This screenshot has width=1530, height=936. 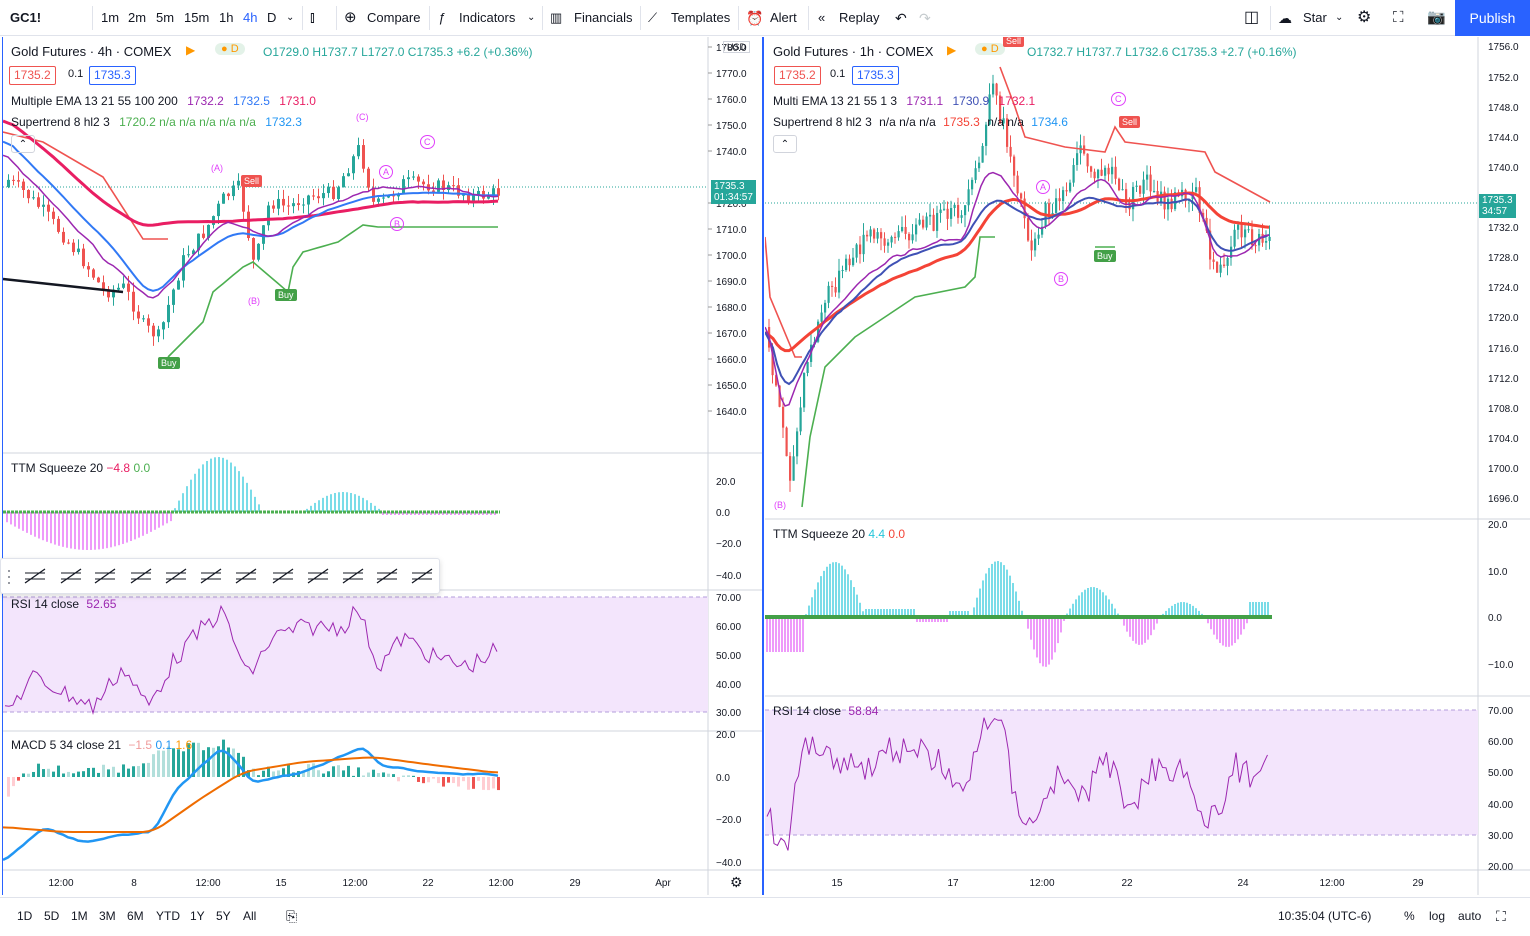 I want to click on horizontal-ray-icon, so click(x=211, y=576).